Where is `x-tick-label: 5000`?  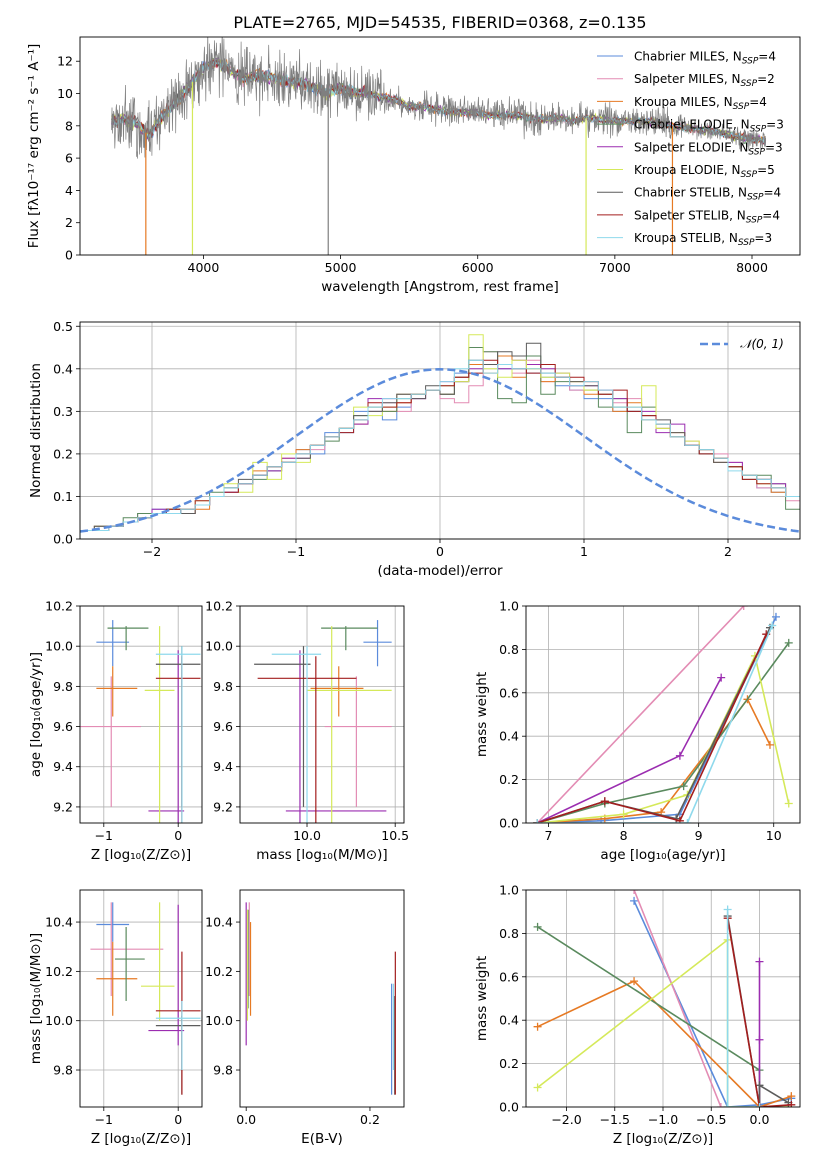 x-tick-label: 5000 is located at coordinates (341, 267).